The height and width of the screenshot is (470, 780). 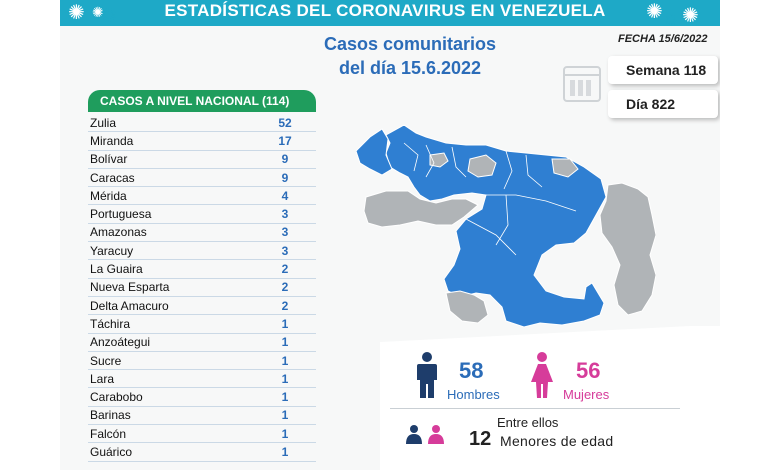 I want to click on state-name: Falcón, so click(x=108, y=433).